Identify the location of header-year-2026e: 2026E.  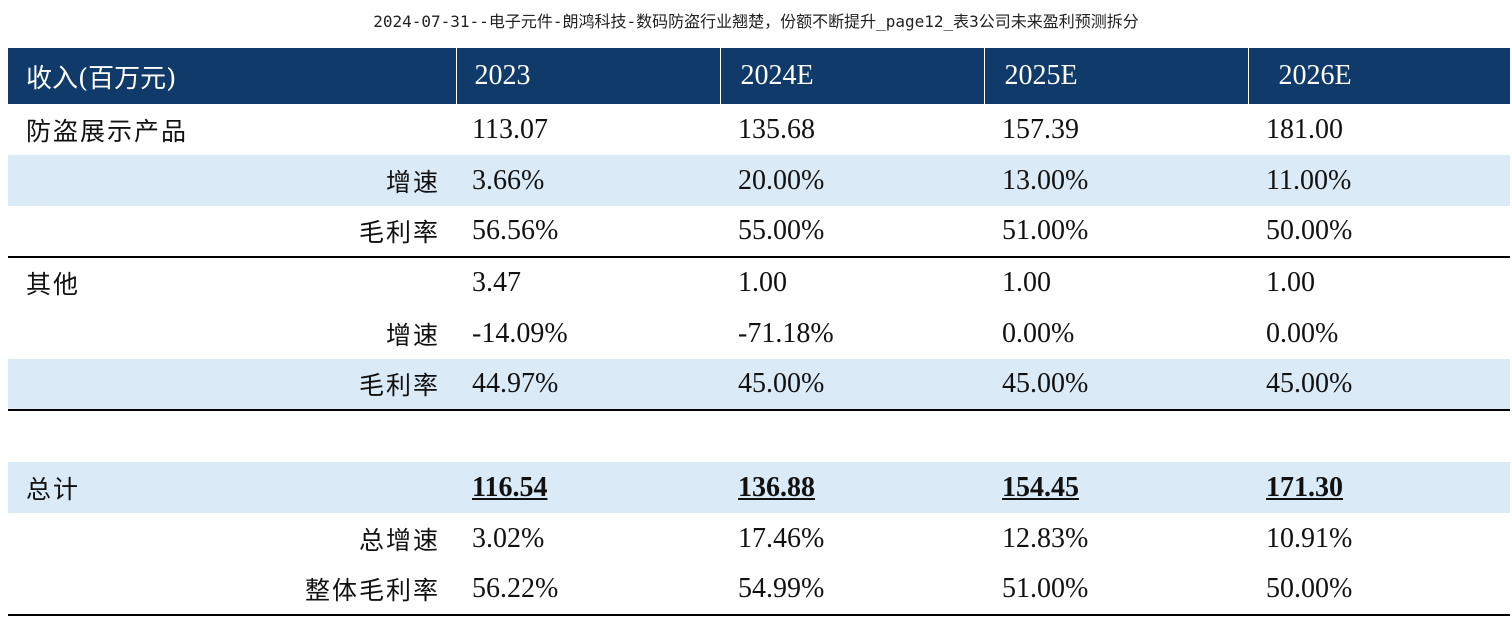
(1315, 75).